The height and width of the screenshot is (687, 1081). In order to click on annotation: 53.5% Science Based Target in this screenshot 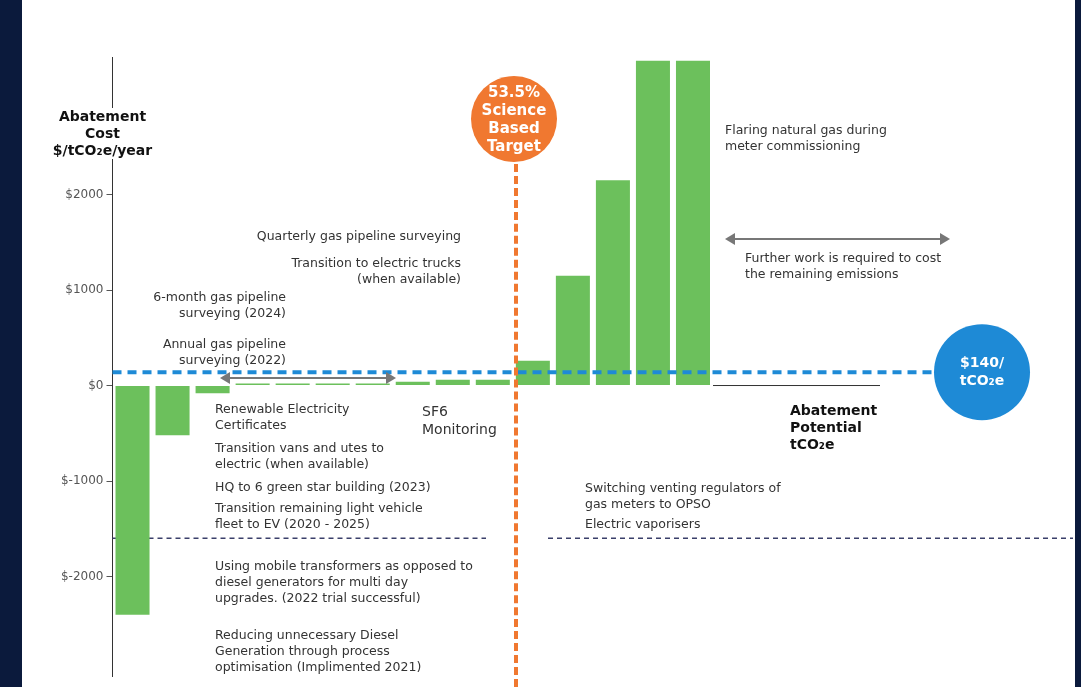, I will do `click(514, 119)`.